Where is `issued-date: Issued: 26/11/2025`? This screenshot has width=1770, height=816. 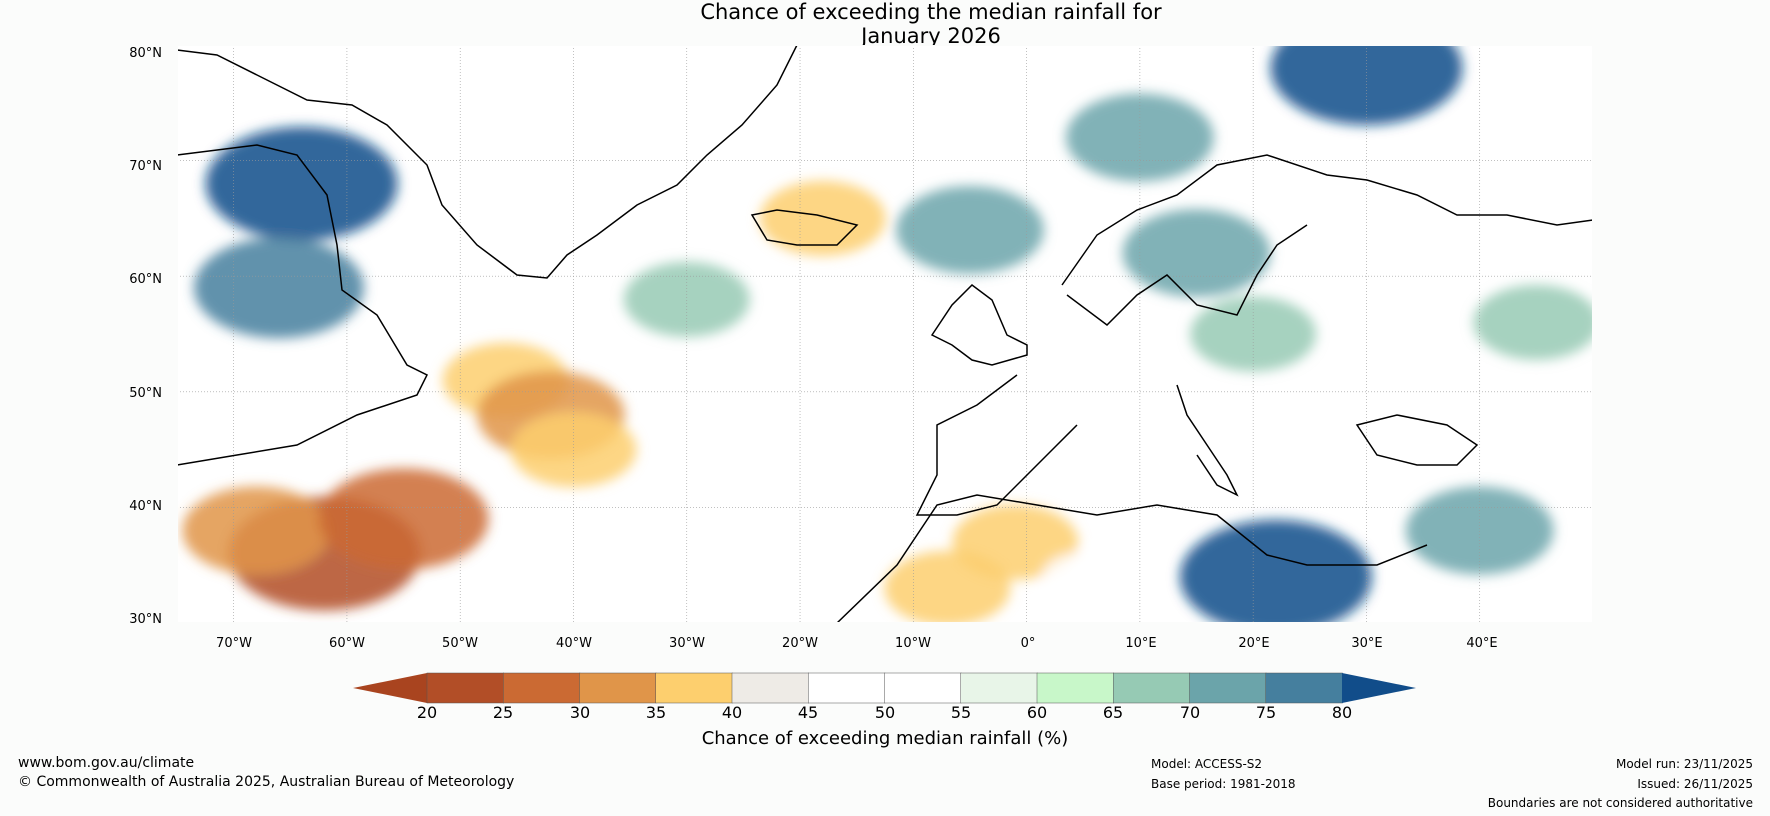
issued-date: Issued: 26/11/2025 is located at coordinates (1695, 784).